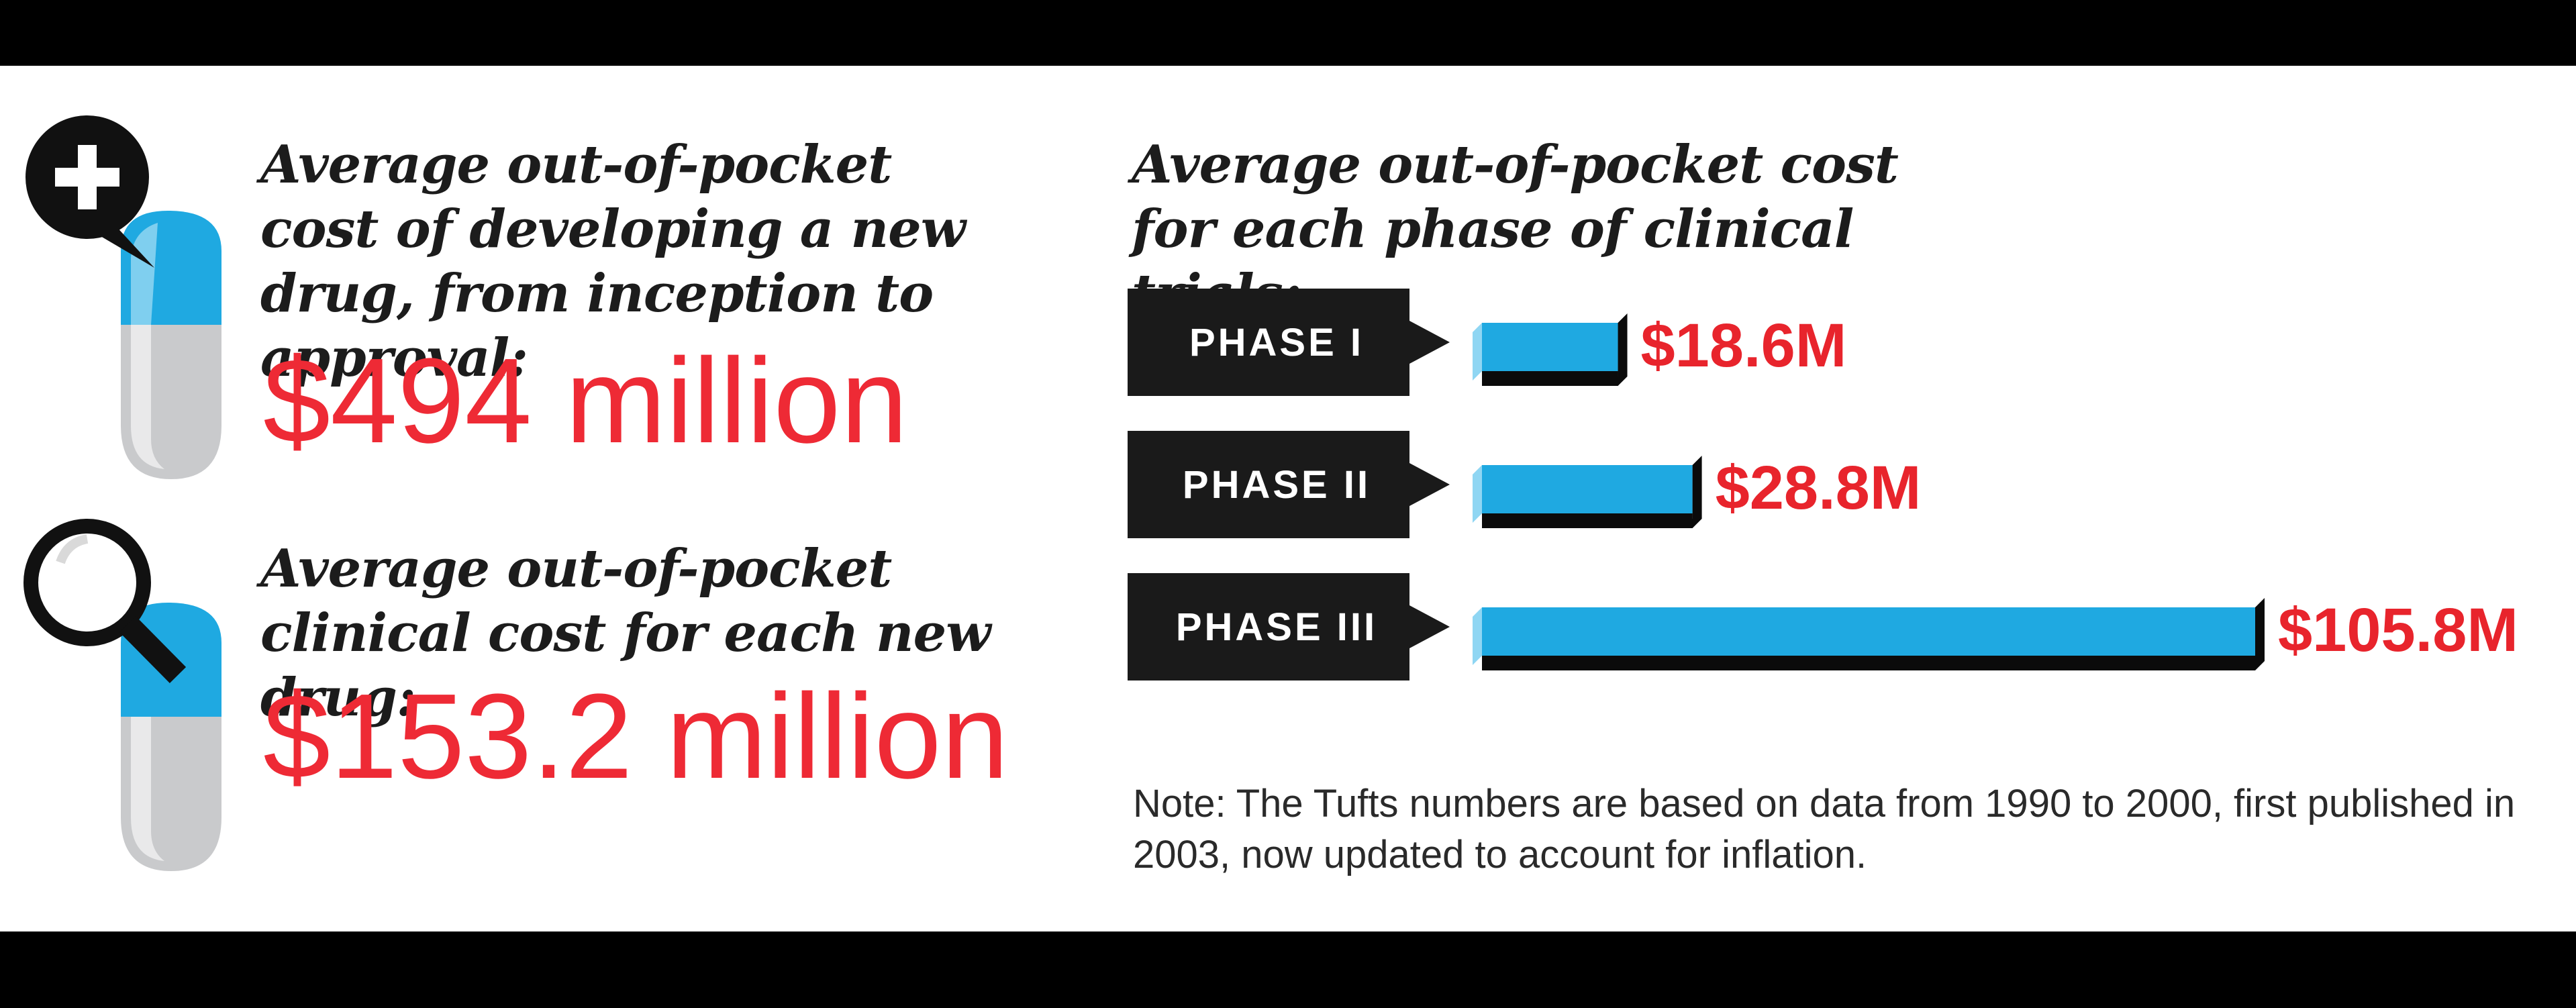 This screenshot has width=2576, height=1008. What do you see at coordinates (2398, 630) in the screenshot?
I see `bar-value-label: $105.8M` at bounding box center [2398, 630].